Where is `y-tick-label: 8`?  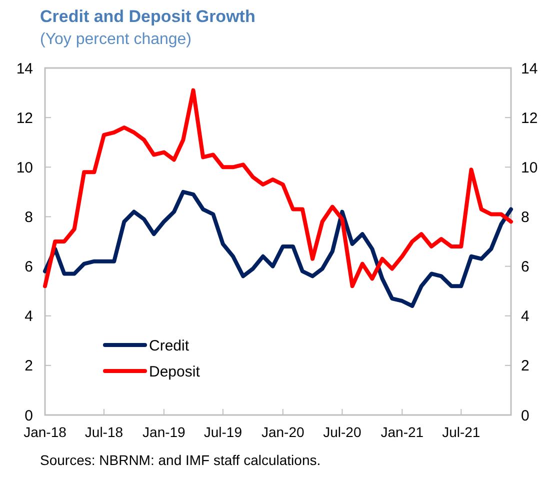
y-tick-label: 8 is located at coordinates (28, 217).